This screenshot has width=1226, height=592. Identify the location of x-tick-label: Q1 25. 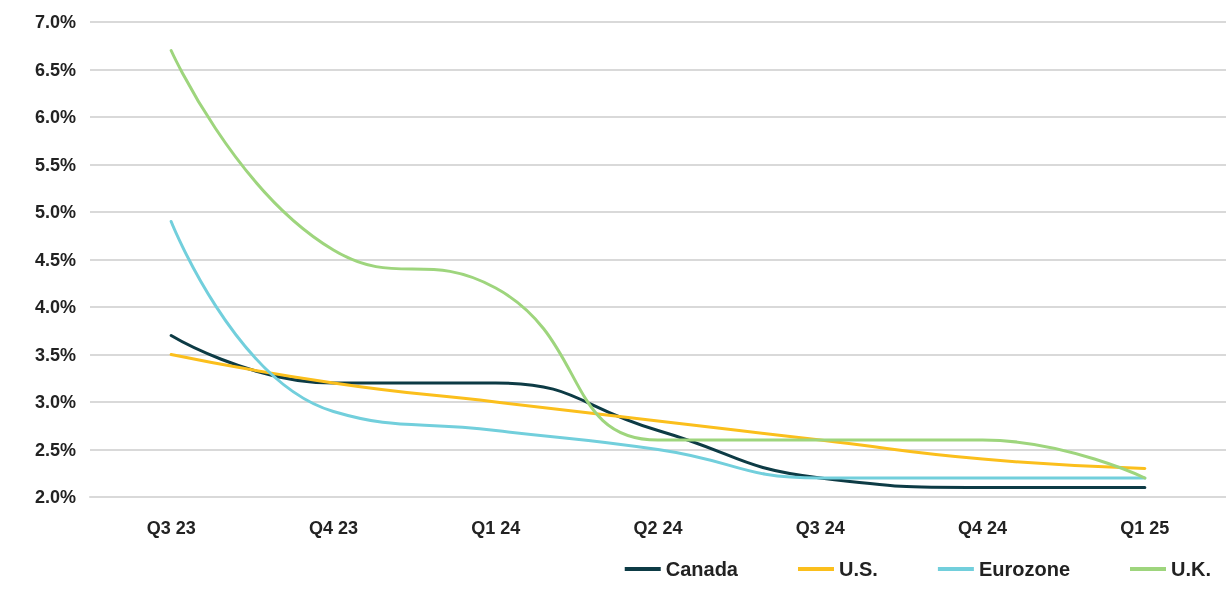
(1145, 528).